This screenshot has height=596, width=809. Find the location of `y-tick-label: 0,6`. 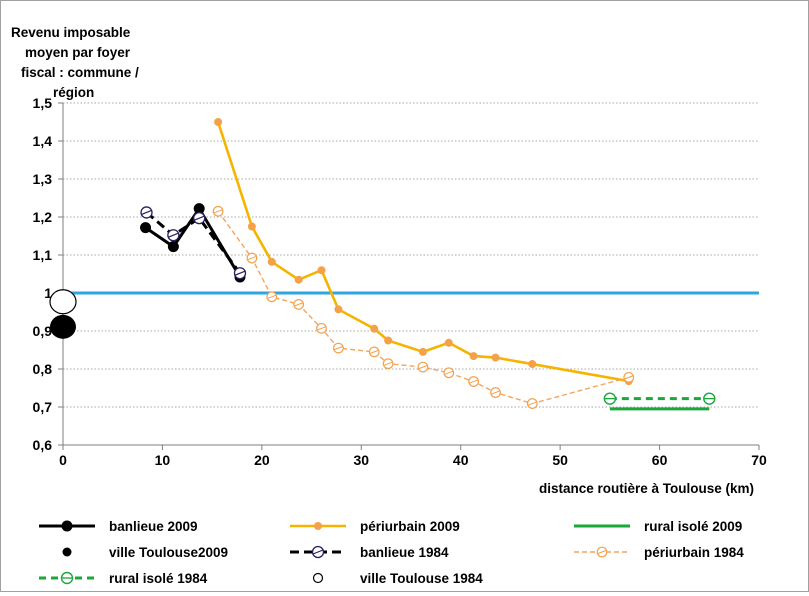

y-tick-label: 0,6 is located at coordinates (43, 445).